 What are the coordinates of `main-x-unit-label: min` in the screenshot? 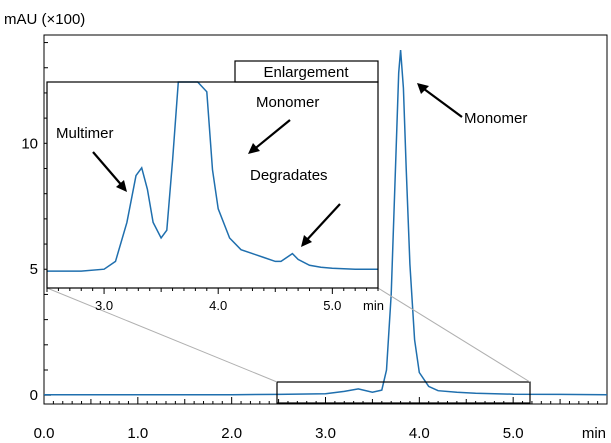 It's located at (594, 433).